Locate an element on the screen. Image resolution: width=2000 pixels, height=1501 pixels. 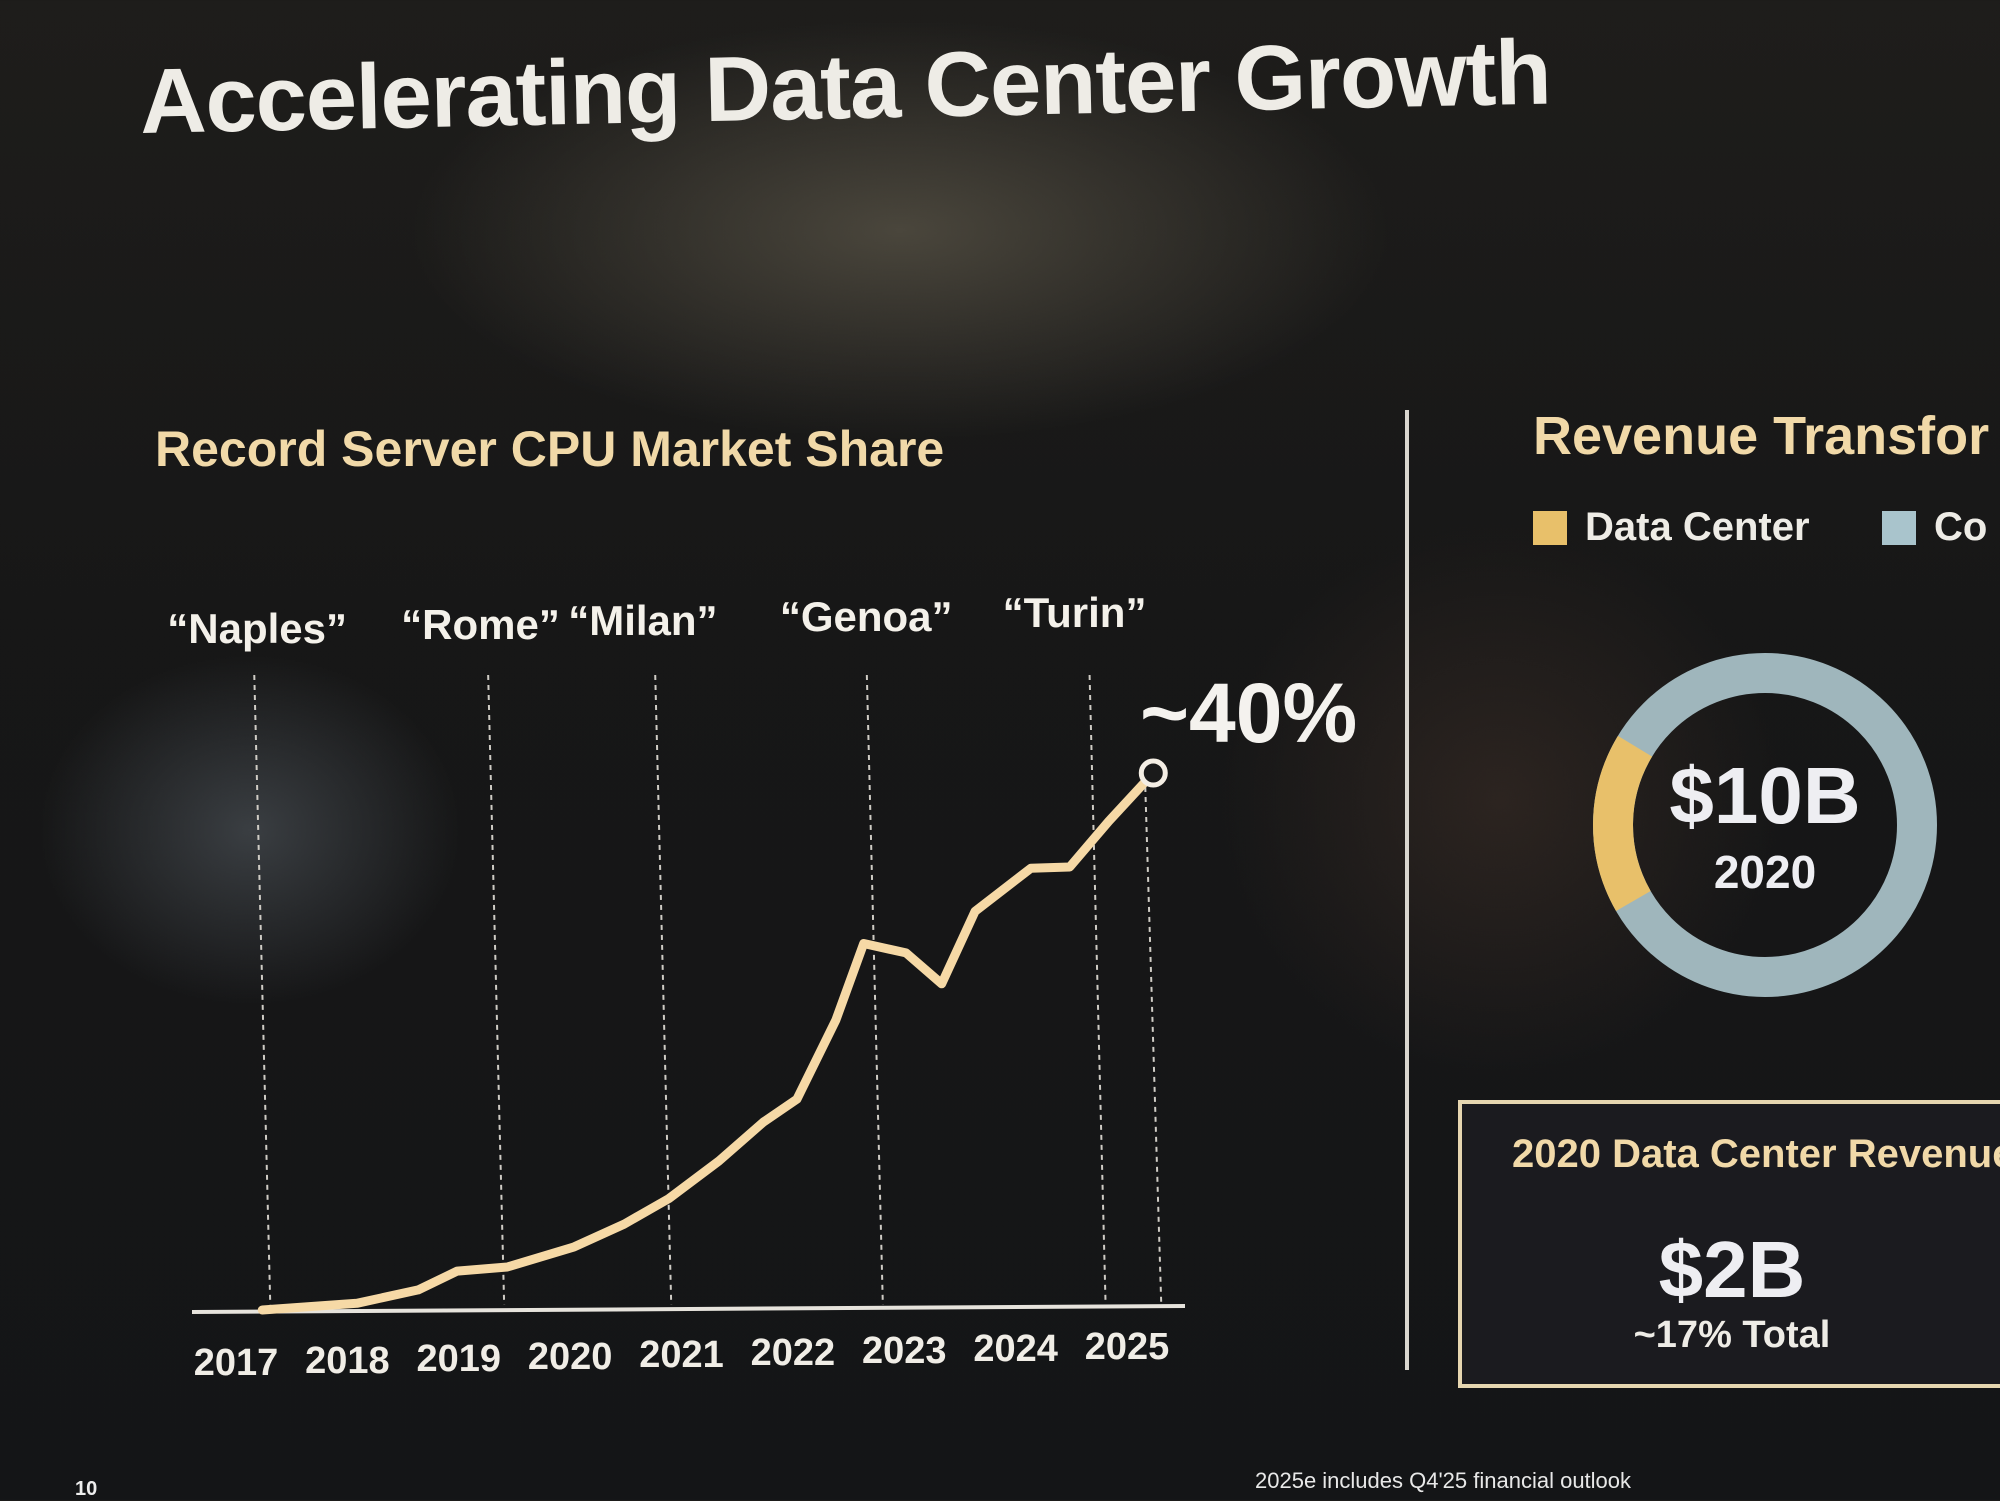
endpoint-marker is located at coordinates (1153, 773).